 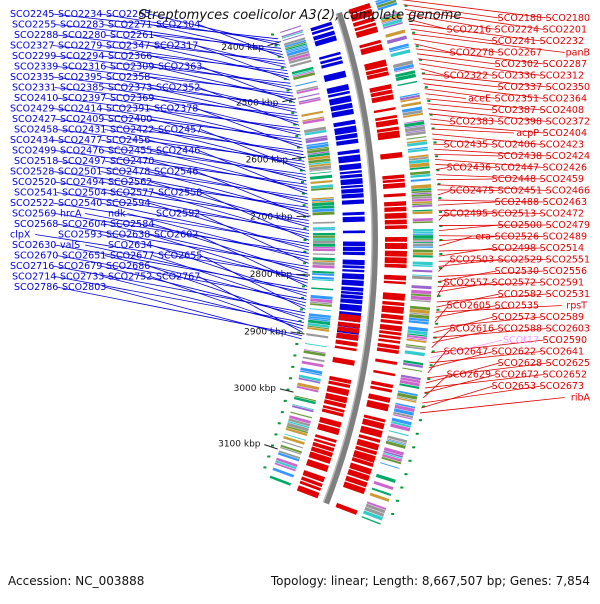 I want to click on left-gene-label: SCO2518, so click(x=36, y=161).